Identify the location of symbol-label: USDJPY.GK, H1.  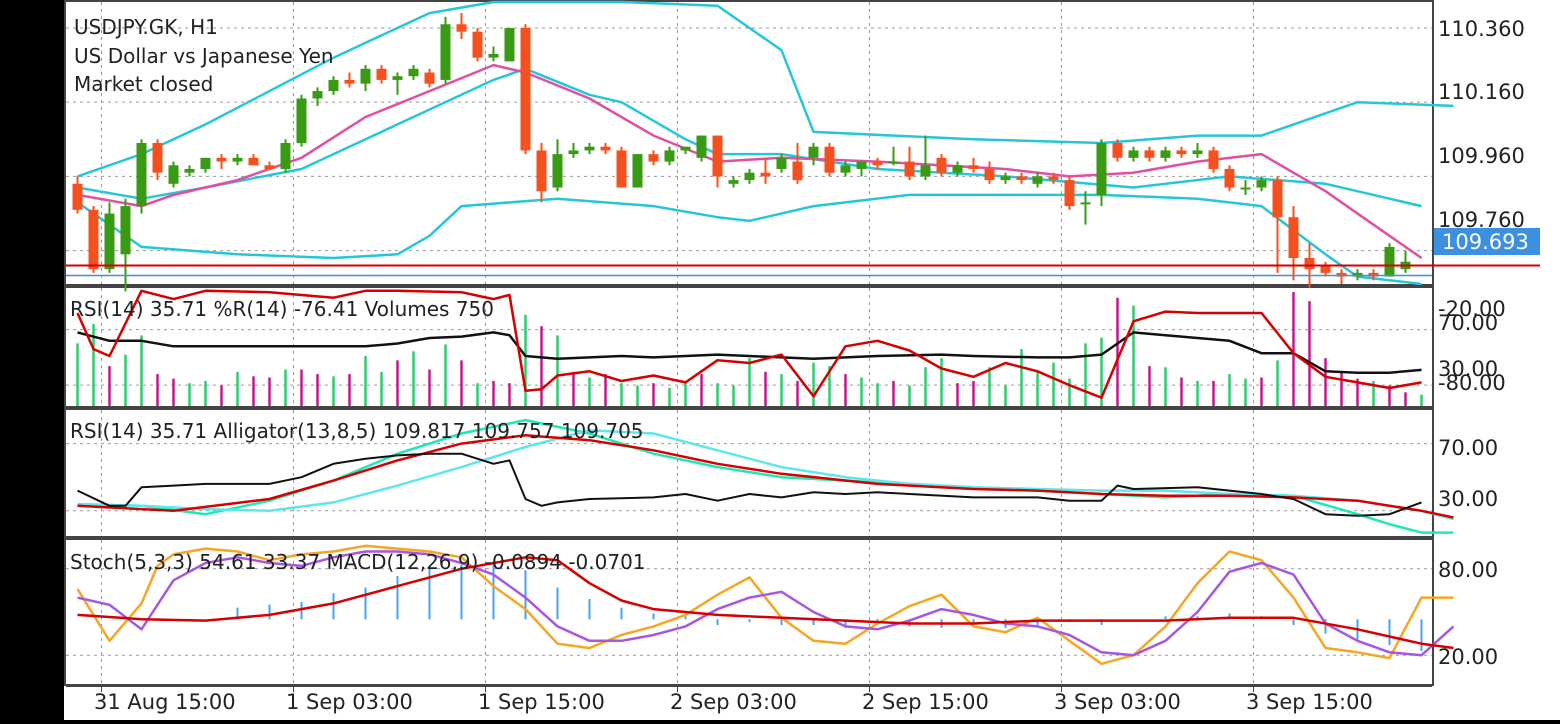
(146, 27).